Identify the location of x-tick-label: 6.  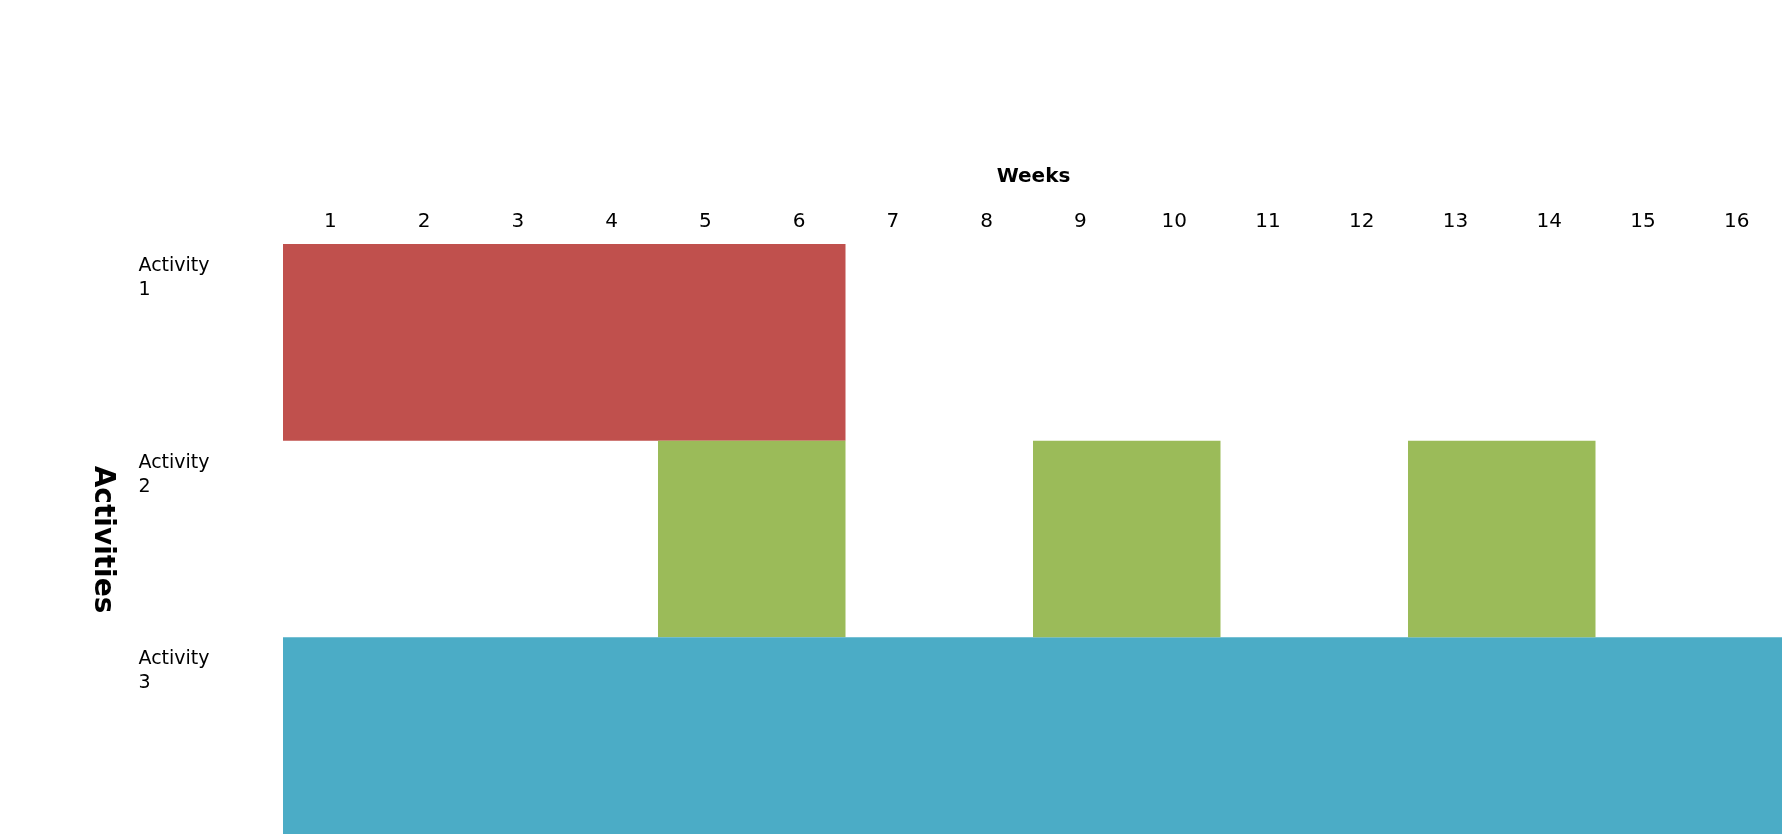
(799, 219).